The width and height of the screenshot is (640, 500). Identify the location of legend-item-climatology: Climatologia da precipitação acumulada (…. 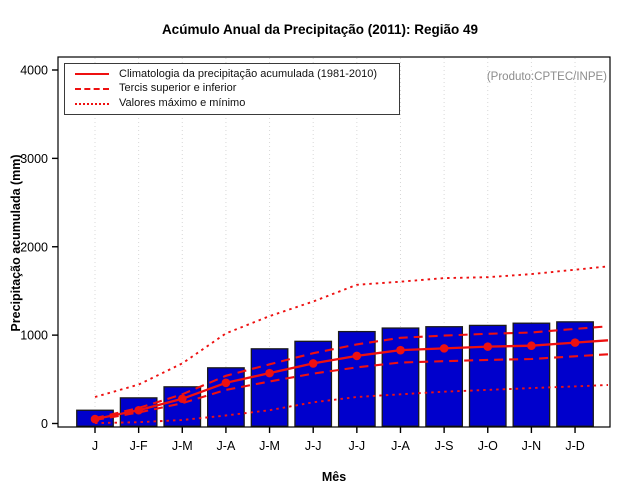
(235, 74).